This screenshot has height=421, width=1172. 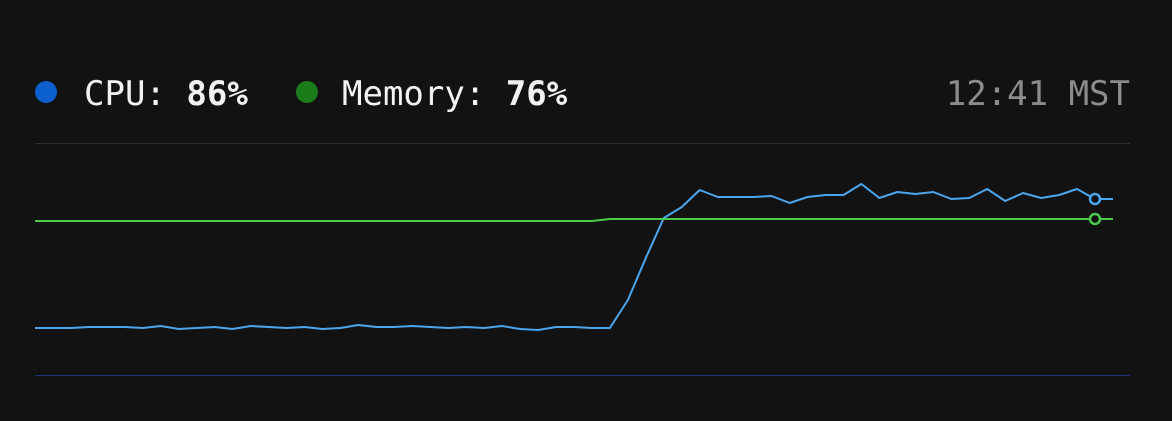 I want to click on memory-label: Memory:, so click(x=413, y=94).